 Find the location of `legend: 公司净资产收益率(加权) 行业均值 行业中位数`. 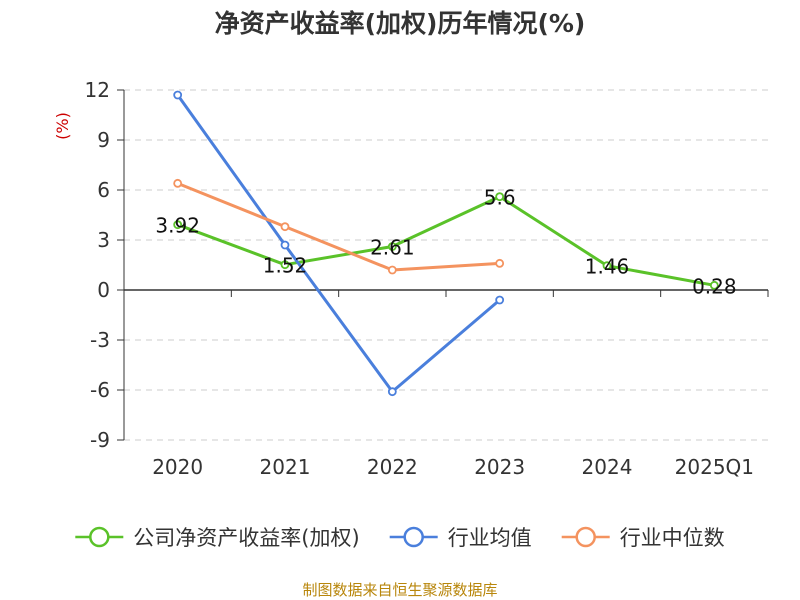

legend: 公司净资产收益率(加权) 行业均值 行业中位数 is located at coordinates (400, 538).